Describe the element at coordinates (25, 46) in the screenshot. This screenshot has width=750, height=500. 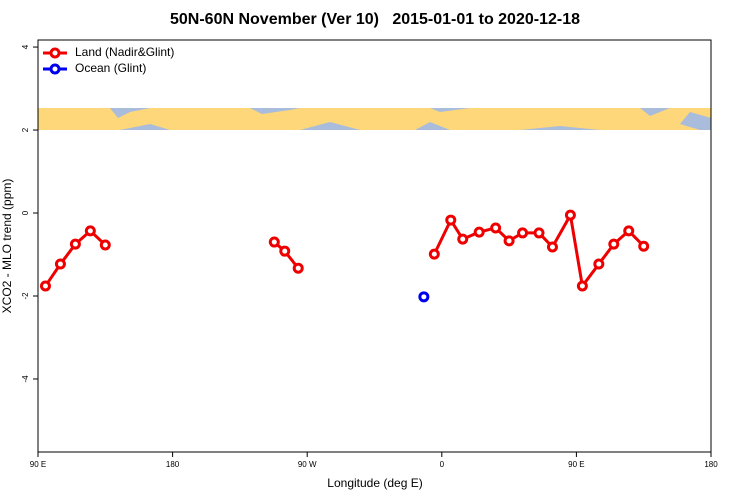
I see `y-tick-label: 4` at that location.